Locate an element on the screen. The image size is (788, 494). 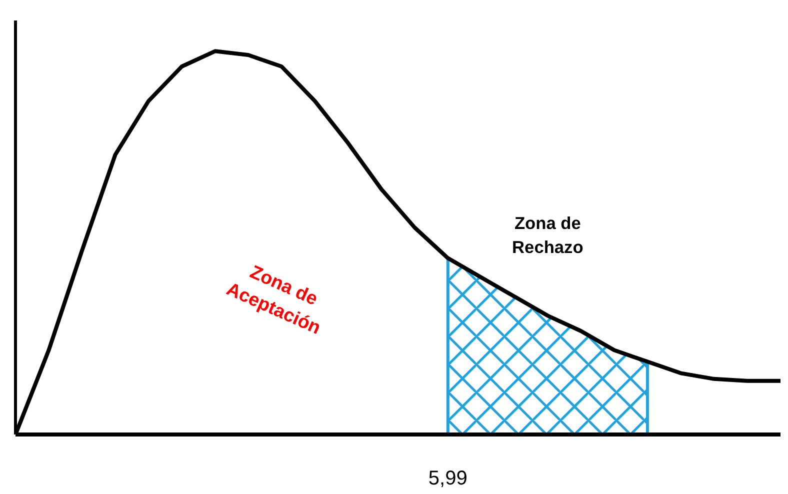
text: 5,99 is located at coordinates (448, 479).